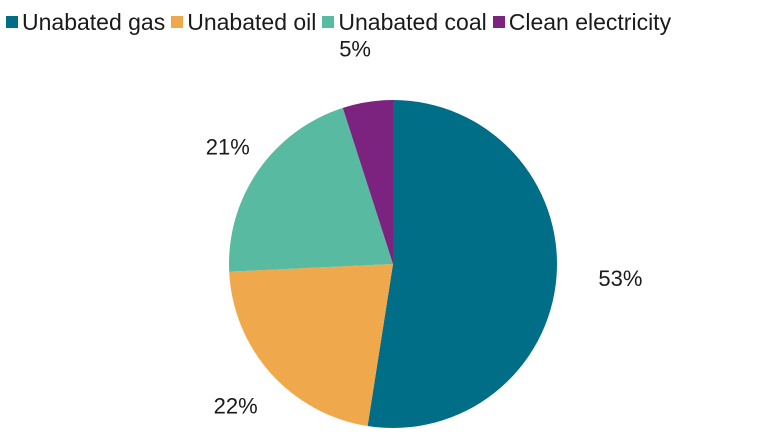 The image size is (768, 446). I want to click on legend-item-unabated-oil: Unabated oil, so click(243, 22).